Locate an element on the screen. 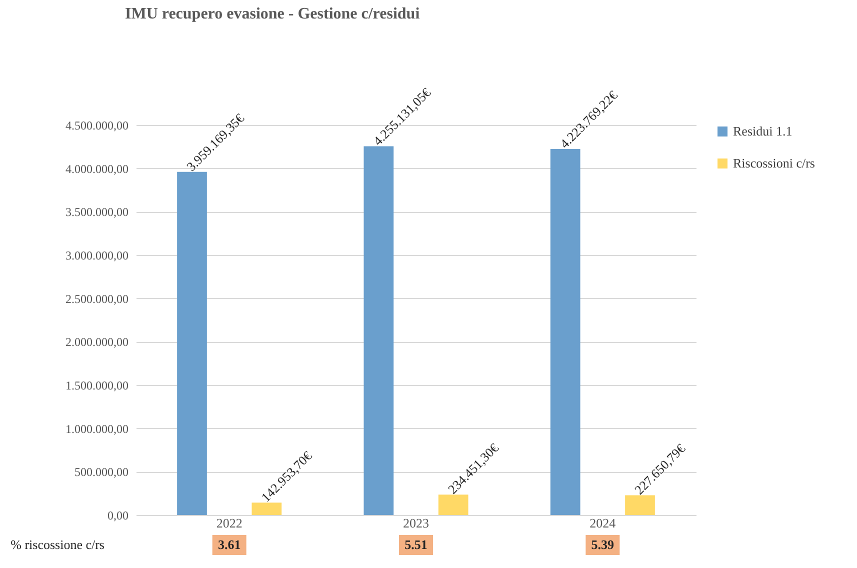 The width and height of the screenshot is (857, 568). y-tick-label: 3.500.000,00 is located at coordinates (97, 212).